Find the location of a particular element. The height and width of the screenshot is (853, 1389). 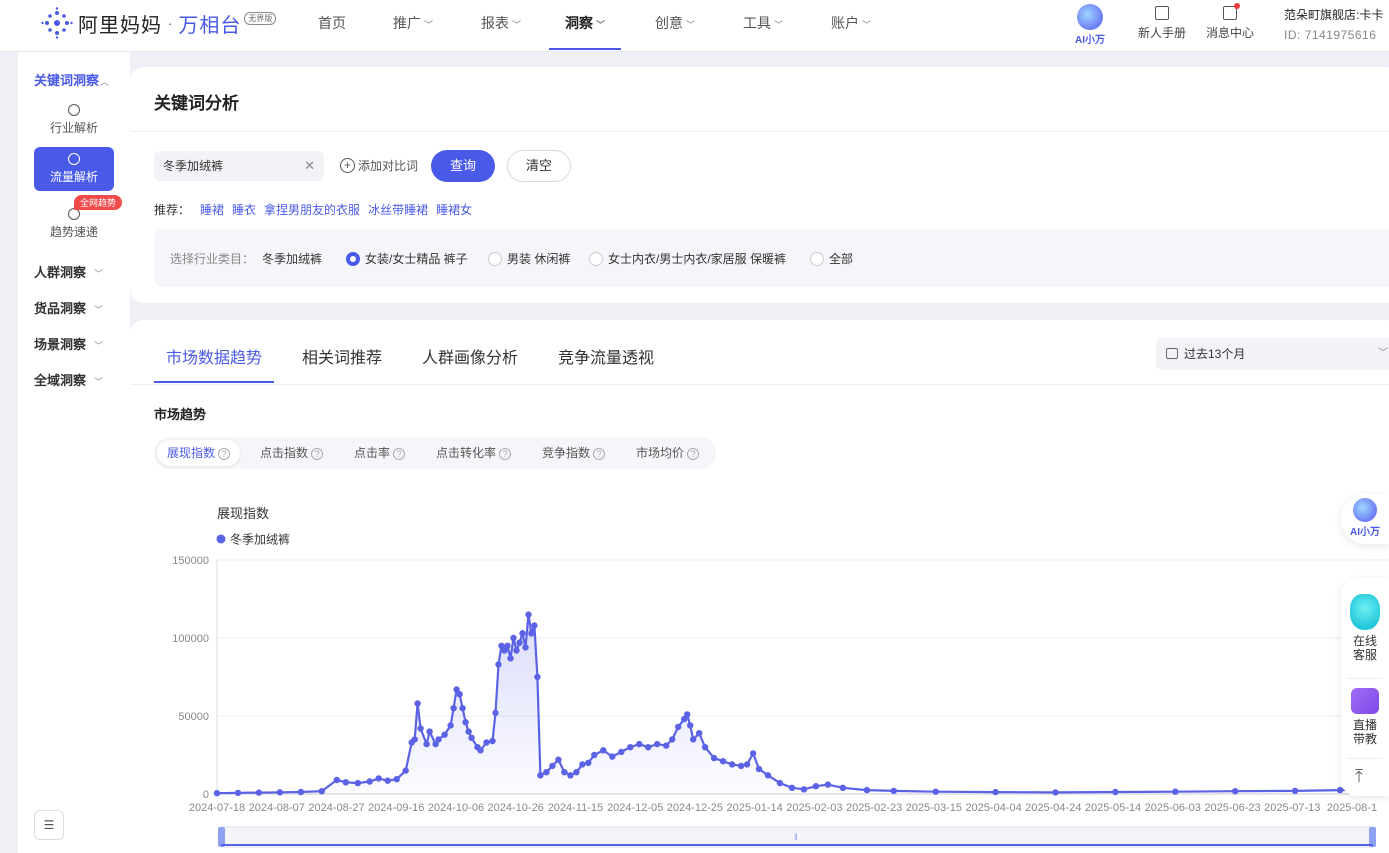

account-info: 范朵町旗舰店:卡卡 ID: 7141975616 is located at coordinates (1333, 25).